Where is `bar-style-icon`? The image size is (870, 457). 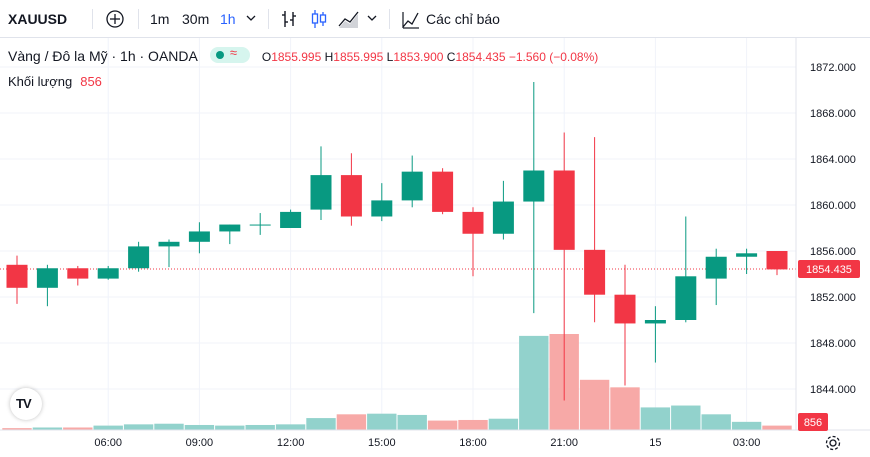 bar-style-icon is located at coordinates (289, 19).